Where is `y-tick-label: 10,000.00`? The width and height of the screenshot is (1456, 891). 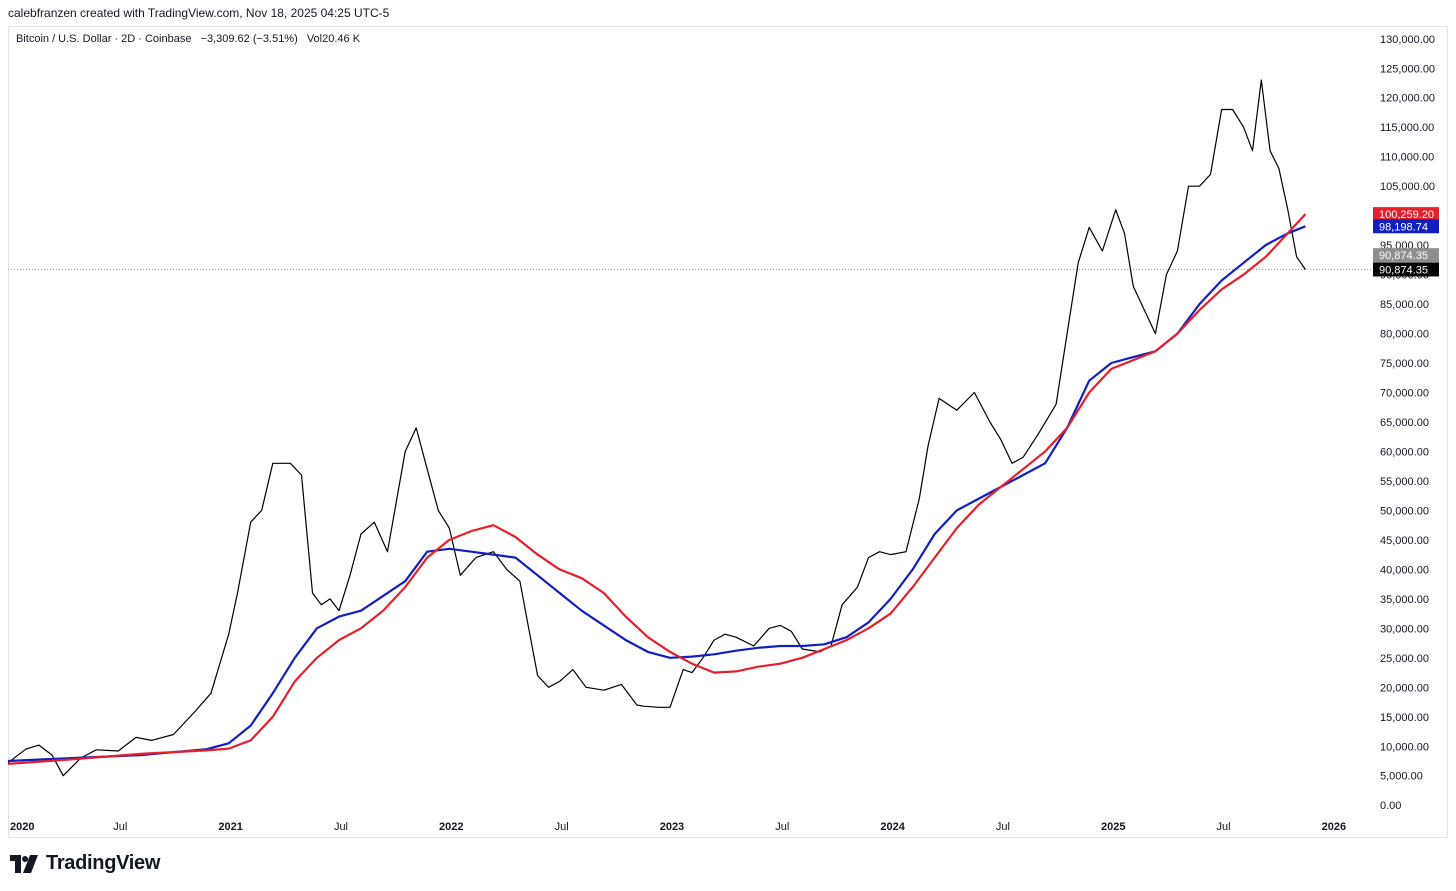
y-tick-label: 10,000.00 is located at coordinates (1404, 747).